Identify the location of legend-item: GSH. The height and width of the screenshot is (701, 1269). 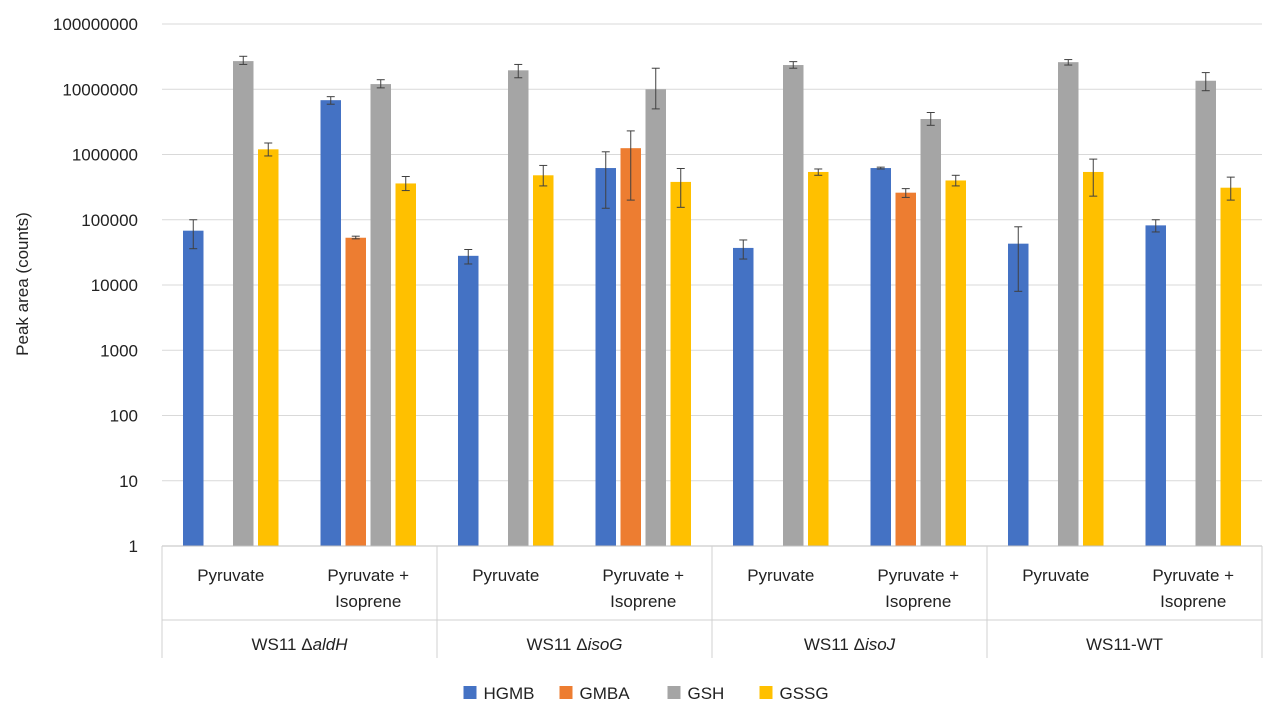
(696, 692).